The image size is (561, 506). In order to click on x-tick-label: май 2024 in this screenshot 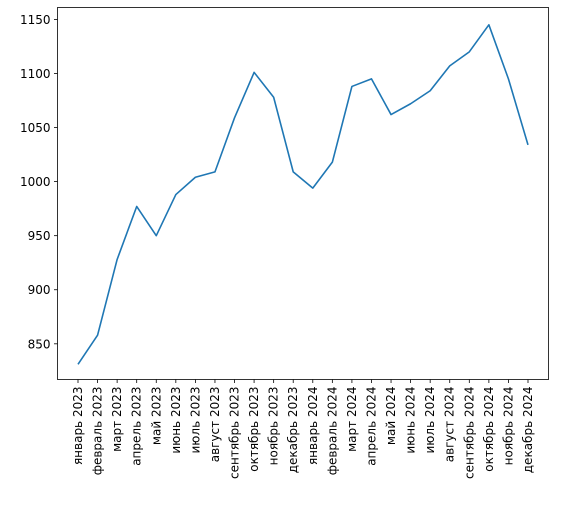, I will do `click(391, 416)`.